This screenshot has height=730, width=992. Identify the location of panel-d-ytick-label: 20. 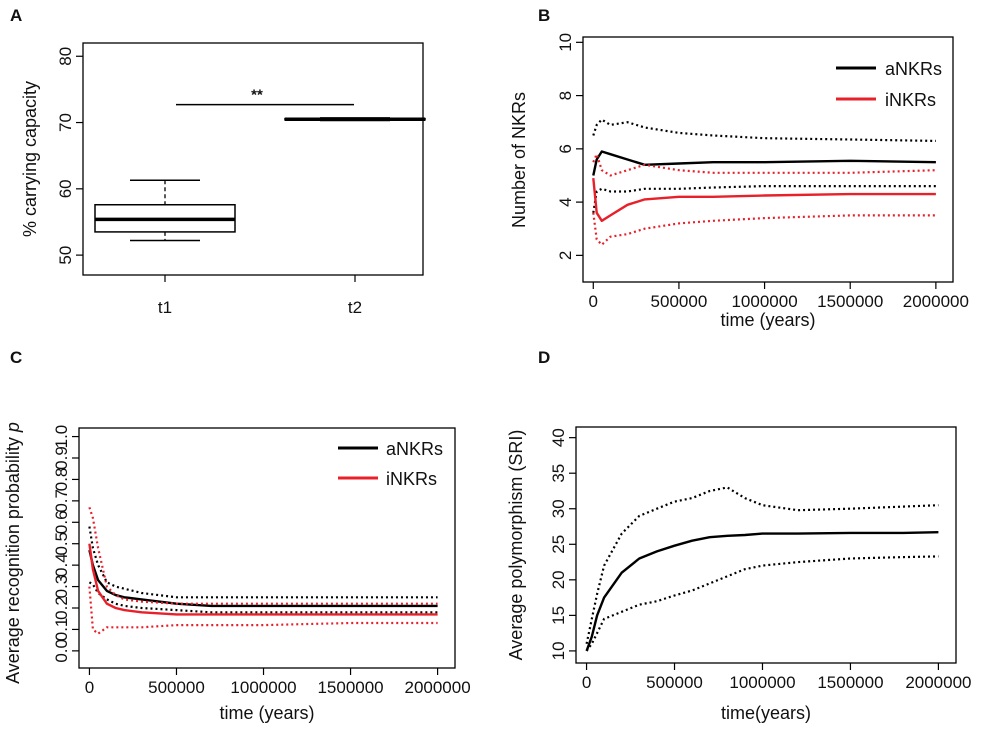
(558, 579).